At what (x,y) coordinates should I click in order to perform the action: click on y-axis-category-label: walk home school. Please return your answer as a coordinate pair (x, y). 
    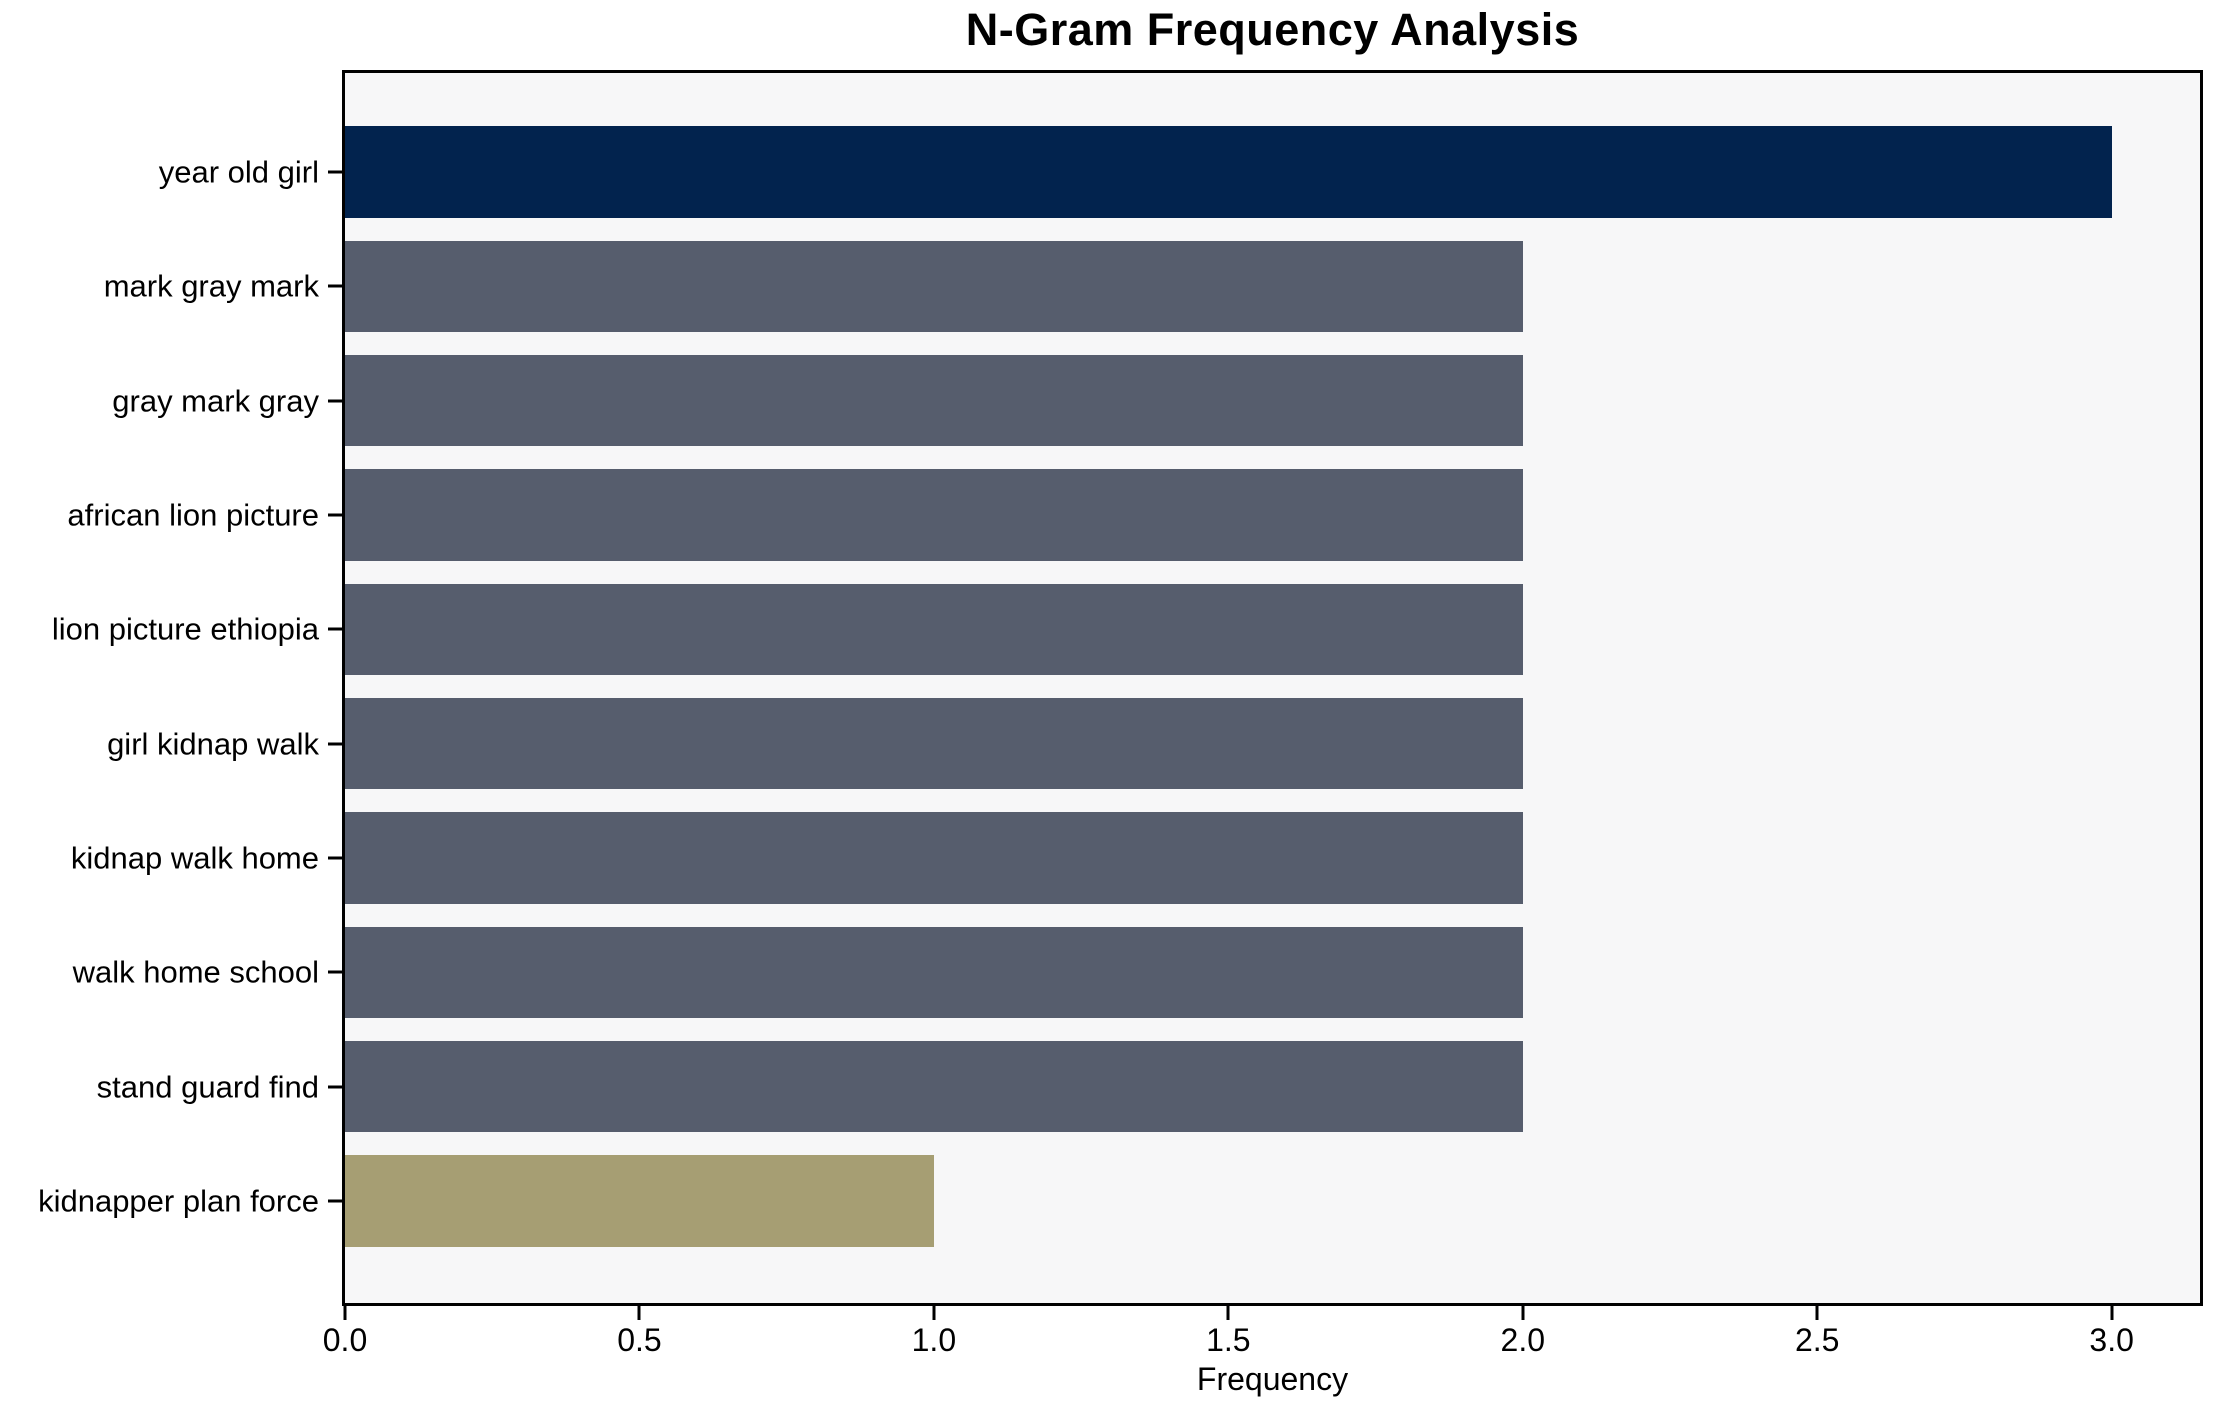
    Looking at the image, I should click on (195, 972).